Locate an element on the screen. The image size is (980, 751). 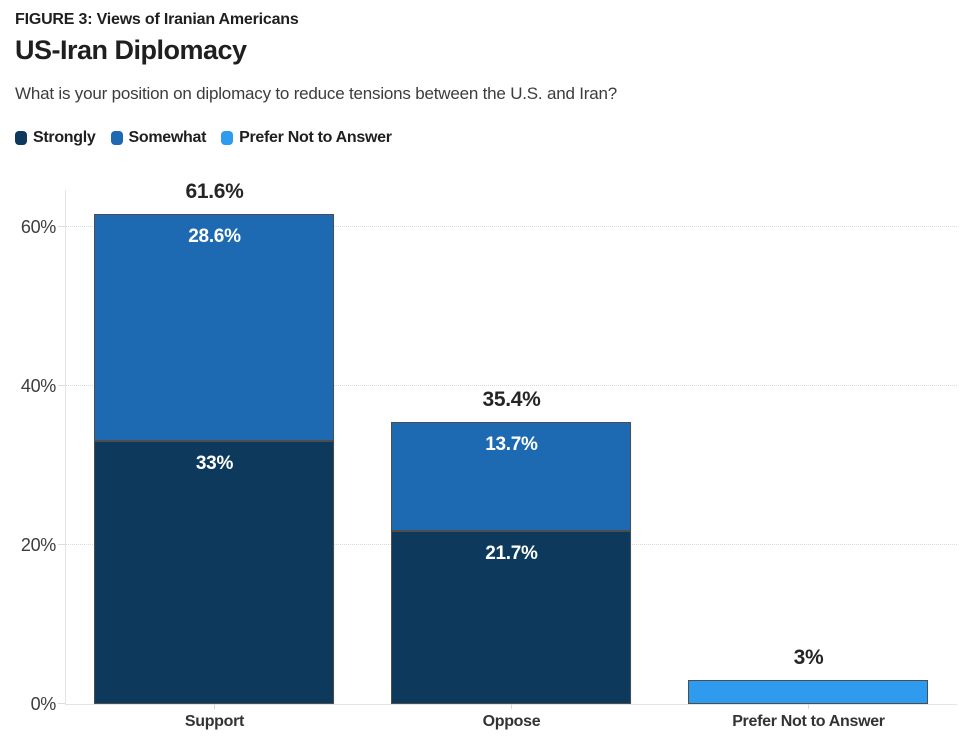
bar-total-label: 3% is located at coordinates (808, 658).